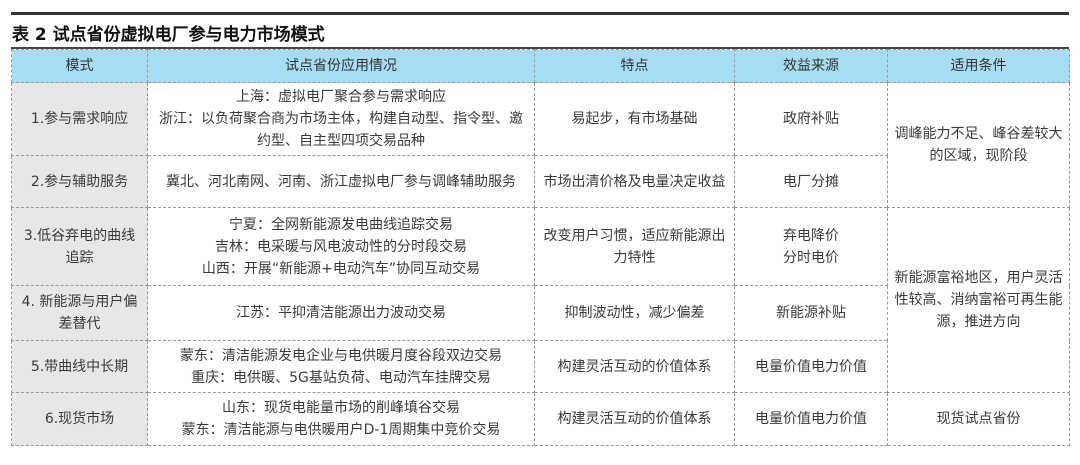 Image resolution: width=1080 pixels, height=465 pixels. What do you see at coordinates (341, 97) in the screenshot?
I see `case-line: 上海：虚拟电厂聚合参与需求响应` at bounding box center [341, 97].